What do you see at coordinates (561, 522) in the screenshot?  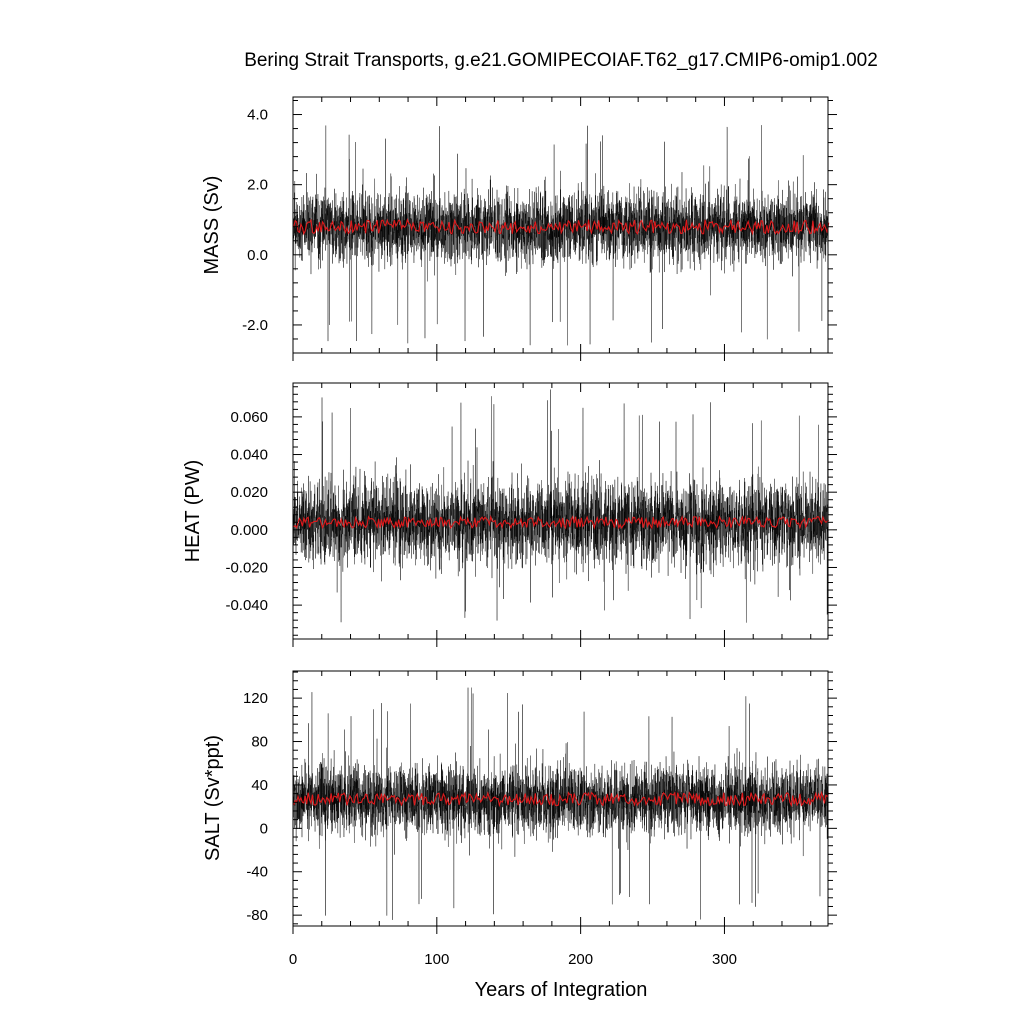 I see `heat-annual-mean-line` at bounding box center [561, 522].